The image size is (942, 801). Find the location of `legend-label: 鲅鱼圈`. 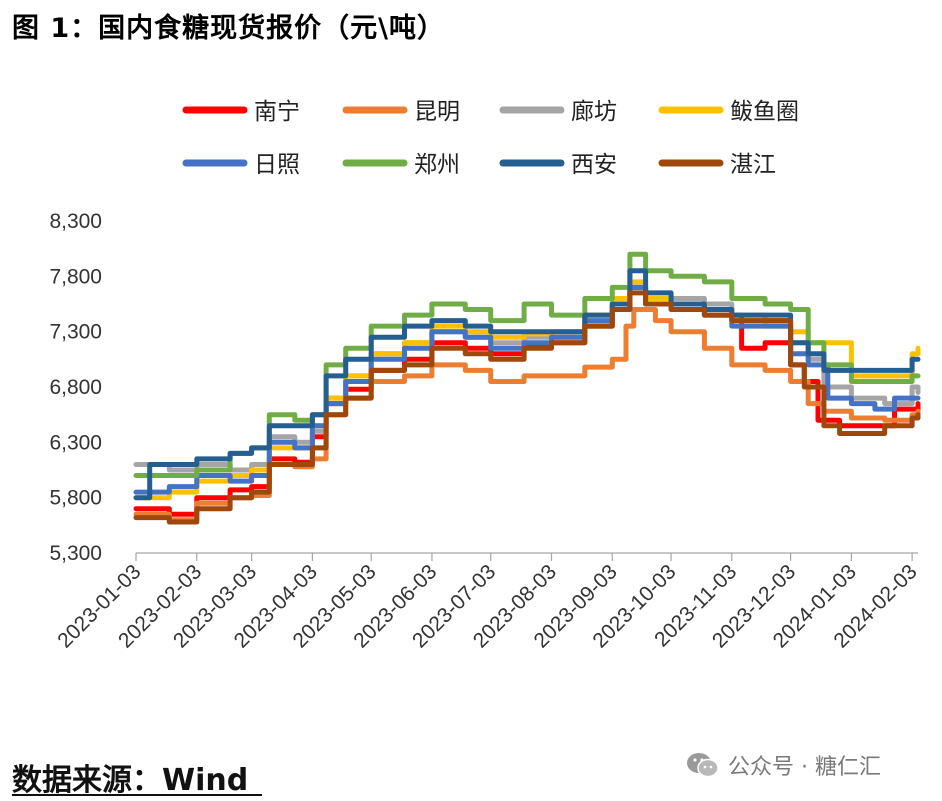

legend-label: 鲅鱼圈 is located at coordinates (764, 112).